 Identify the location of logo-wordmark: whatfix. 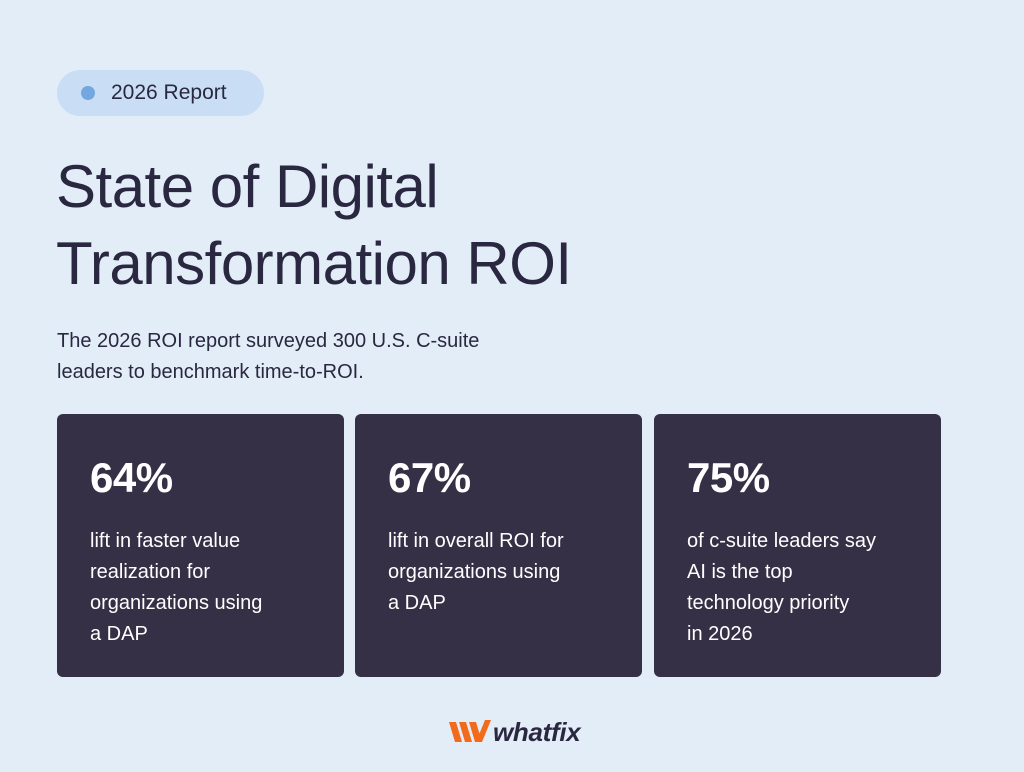
(537, 731).